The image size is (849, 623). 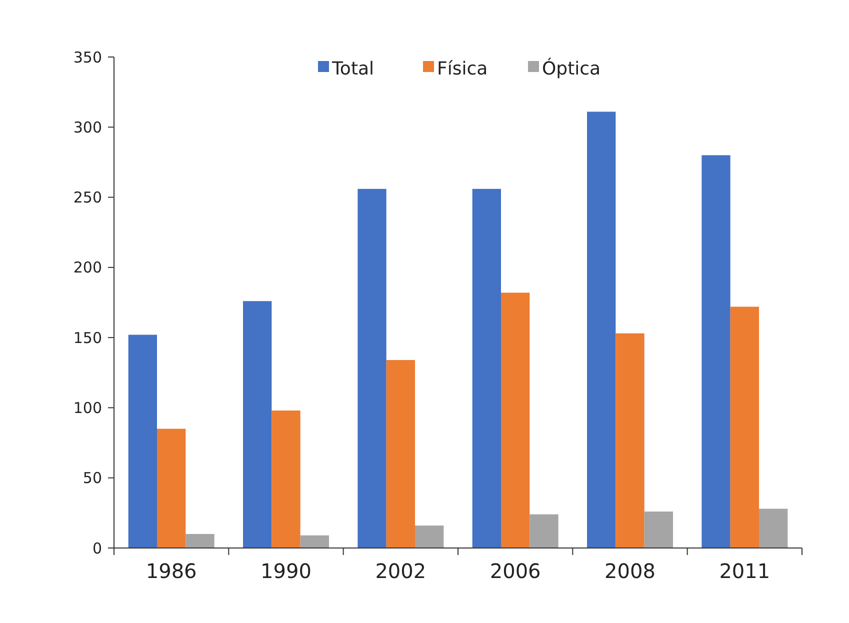 I want to click on x-tick-label: 2006, so click(x=515, y=571).